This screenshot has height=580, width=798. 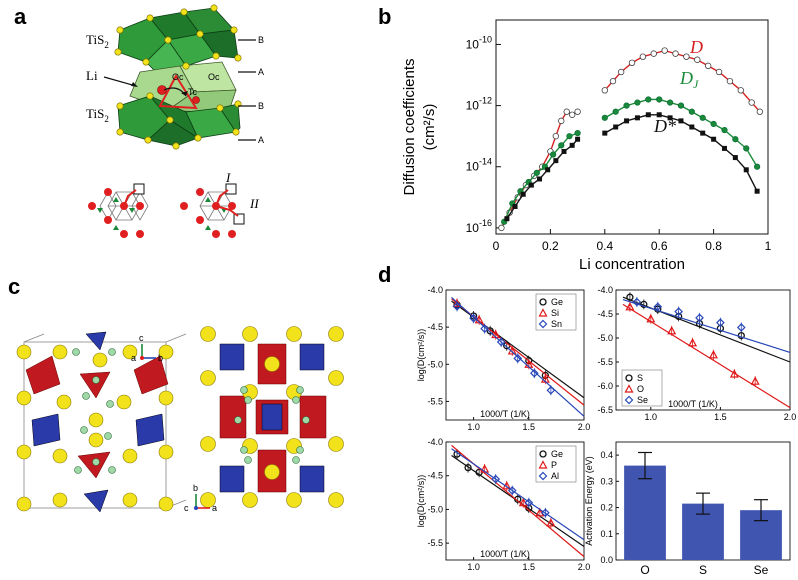 I want to click on legend-label: O, so click(x=640, y=389).